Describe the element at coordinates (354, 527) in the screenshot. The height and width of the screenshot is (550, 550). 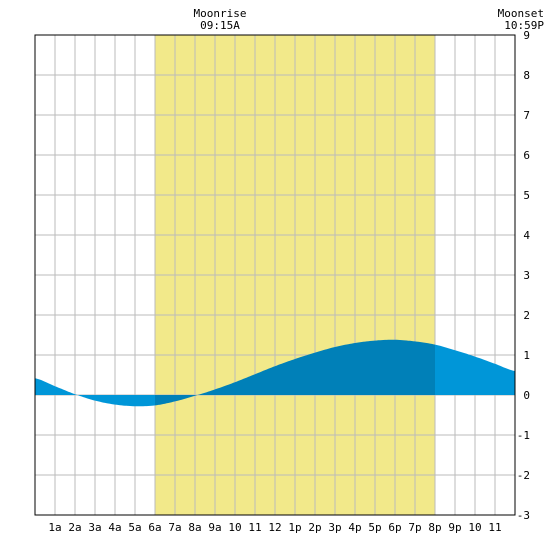
I see `x-tick-label: 4p` at that location.